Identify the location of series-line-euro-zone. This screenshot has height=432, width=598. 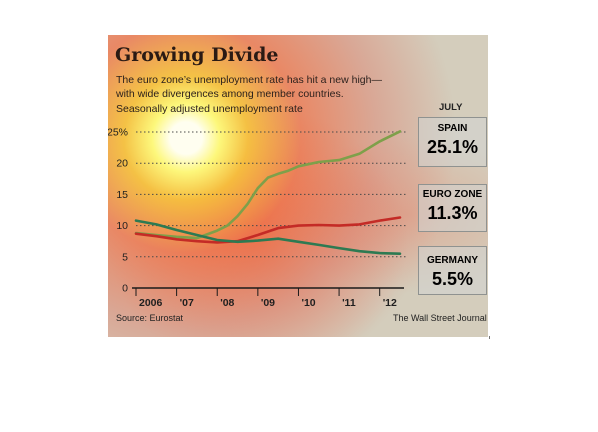
(268, 230).